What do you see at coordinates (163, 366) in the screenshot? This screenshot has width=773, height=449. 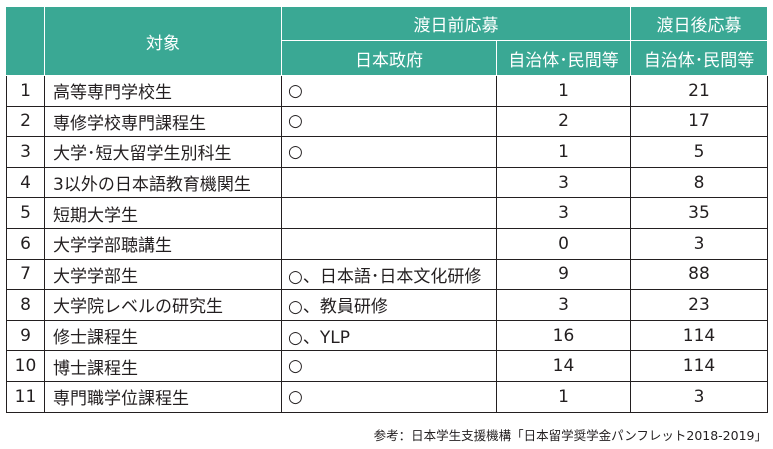 I see `row-target: 博士課程生` at bounding box center [163, 366].